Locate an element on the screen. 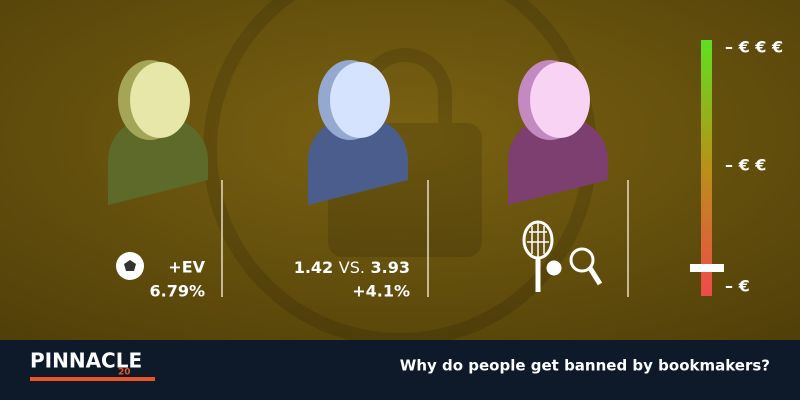 The image size is (800, 400). scale-mid: – € € is located at coordinates (745, 165).